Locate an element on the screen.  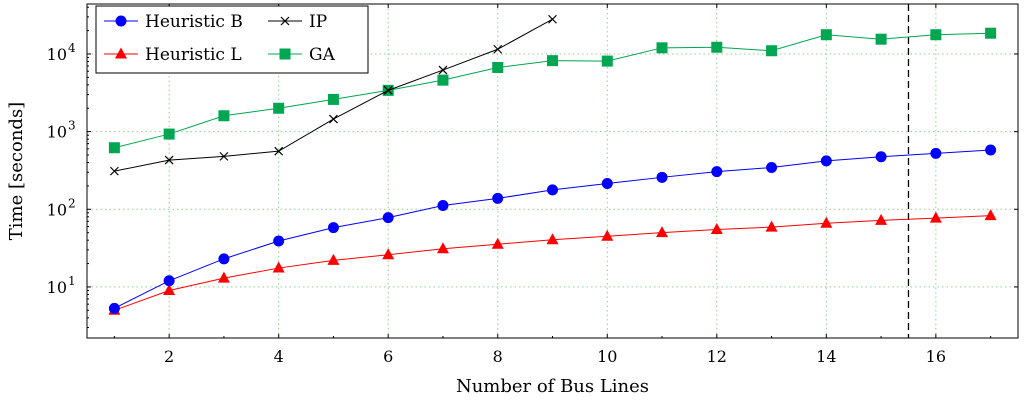
legend-item-heuristic-b: Heuristic B is located at coordinates (173, 22).